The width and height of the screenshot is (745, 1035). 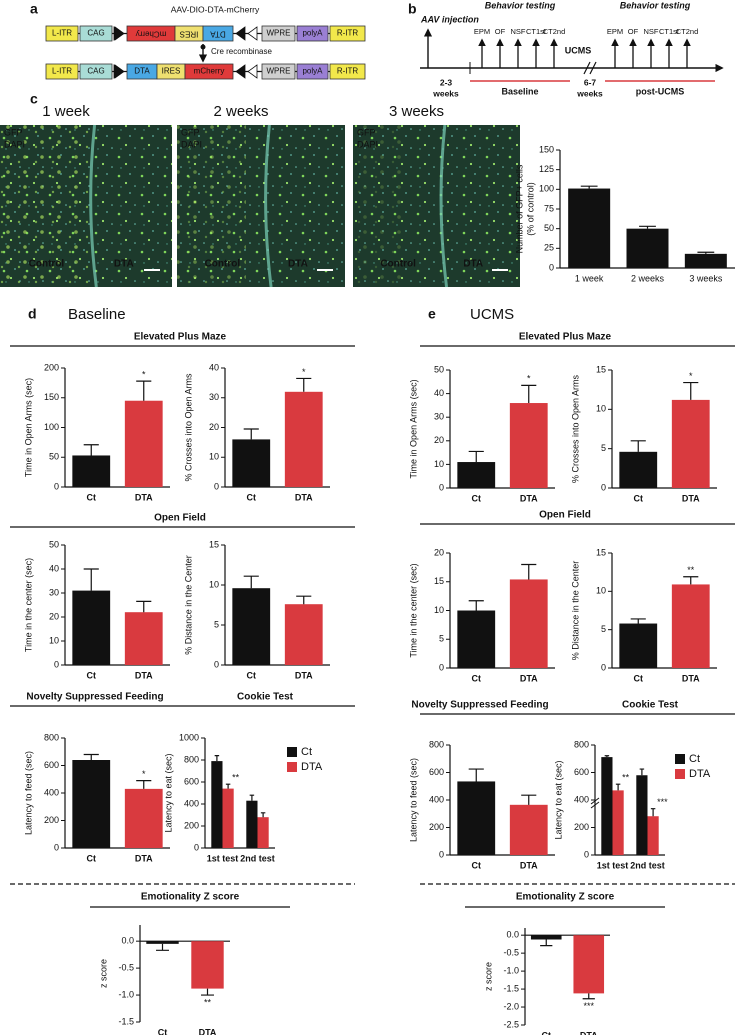 What do you see at coordinates (164, 980) in the screenshot?
I see `chart: 0.0 -0.5 -1.0 -1.5 z score Ct DTA **` at bounding box center [164, 980].